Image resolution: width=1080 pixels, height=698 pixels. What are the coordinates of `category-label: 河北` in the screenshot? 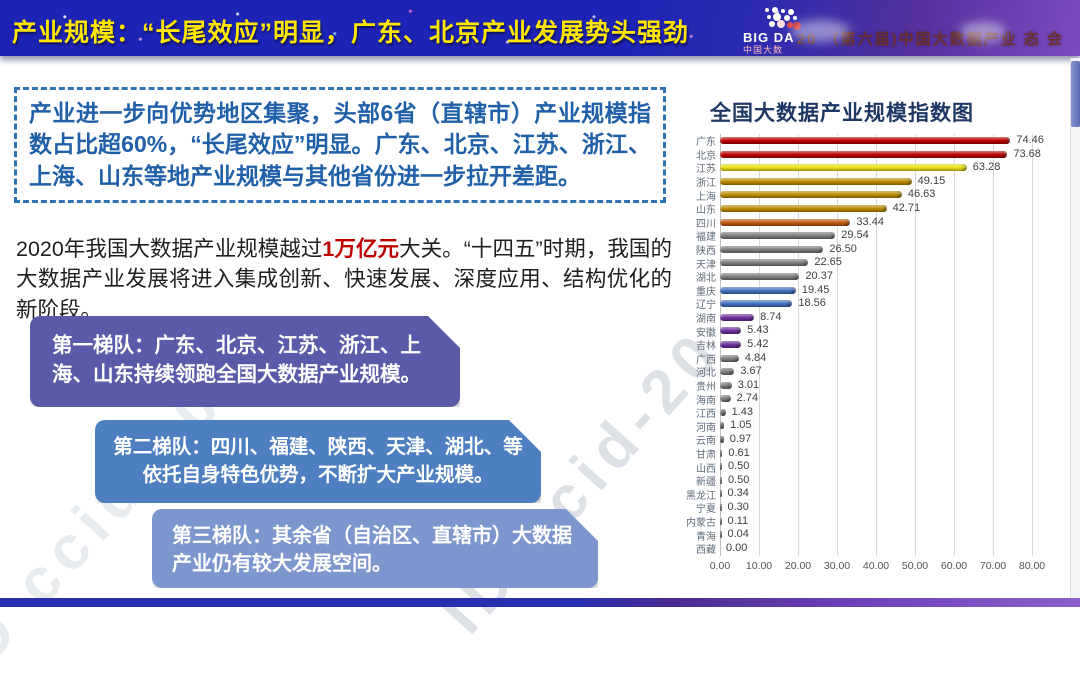 It's located at (706, 374).